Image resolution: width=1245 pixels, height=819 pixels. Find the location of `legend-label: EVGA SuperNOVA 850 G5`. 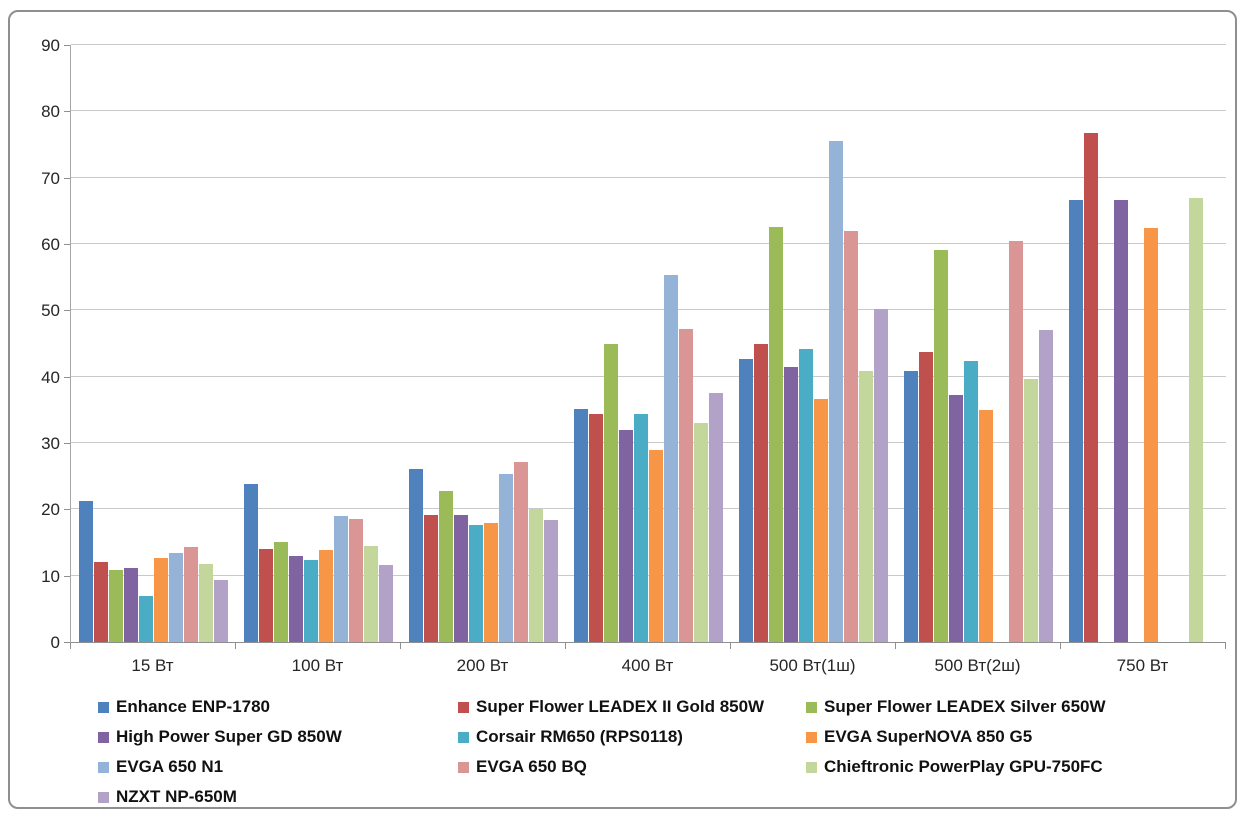

legend-label: EVGA SuperNOVA 850 G5 is located at coordinates (928, 736).